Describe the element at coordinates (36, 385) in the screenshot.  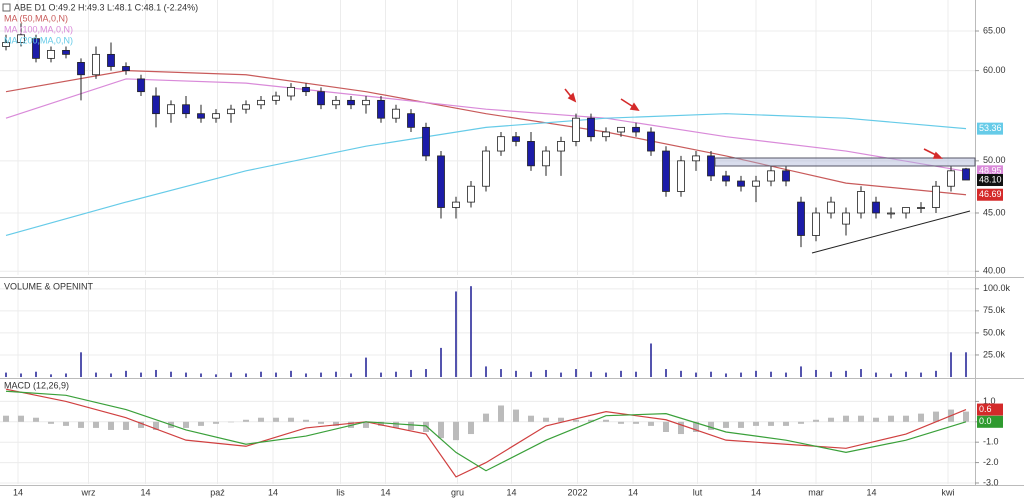
I see `panel-title: MACD (12,26,9)` at that location.